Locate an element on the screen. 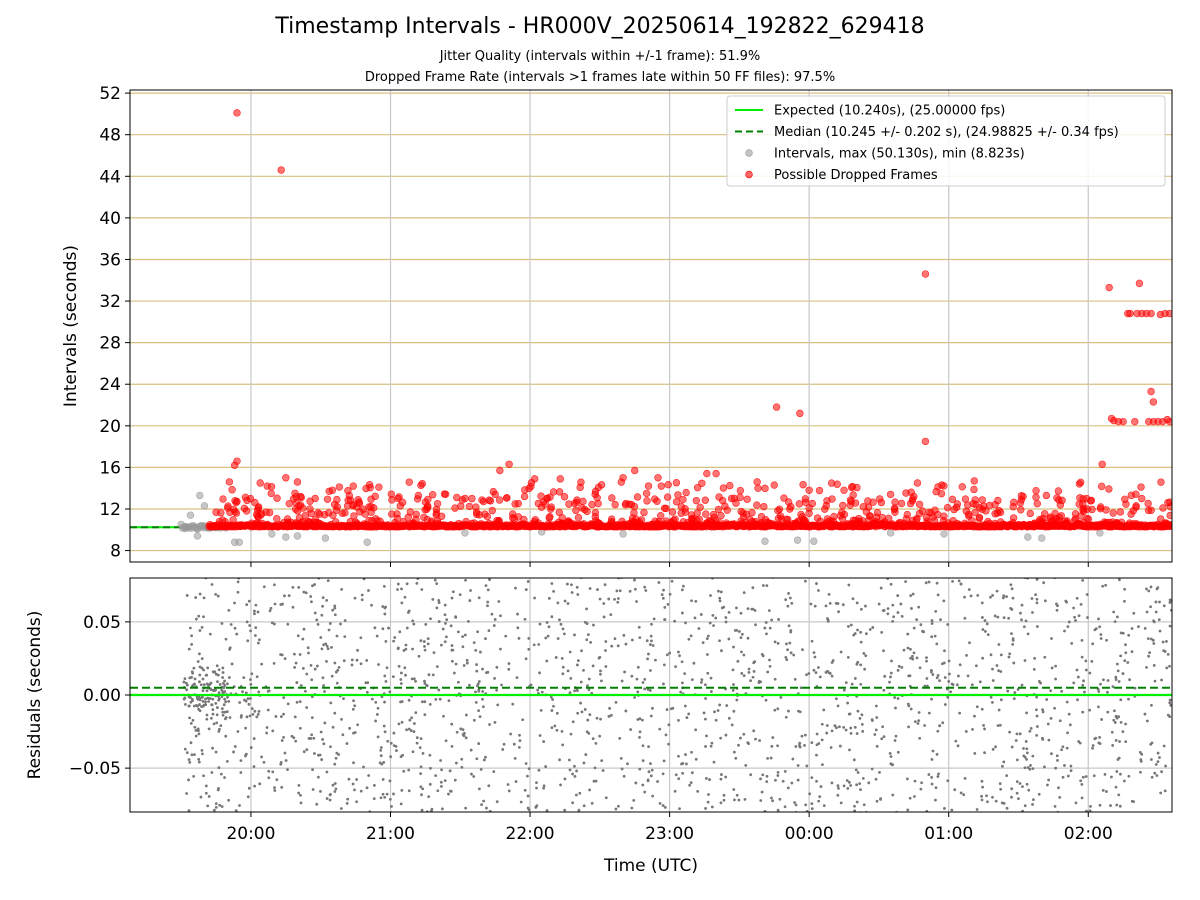  intervals-y-tick-label: 44 is located at coordinates (110, 177).